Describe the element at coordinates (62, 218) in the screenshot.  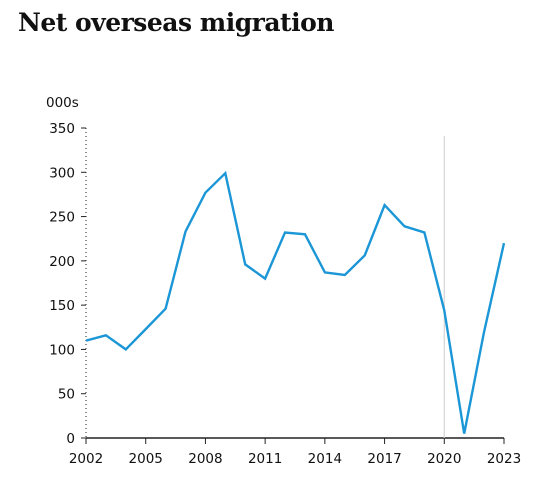
I see `y-tick-label: 250` at that location.